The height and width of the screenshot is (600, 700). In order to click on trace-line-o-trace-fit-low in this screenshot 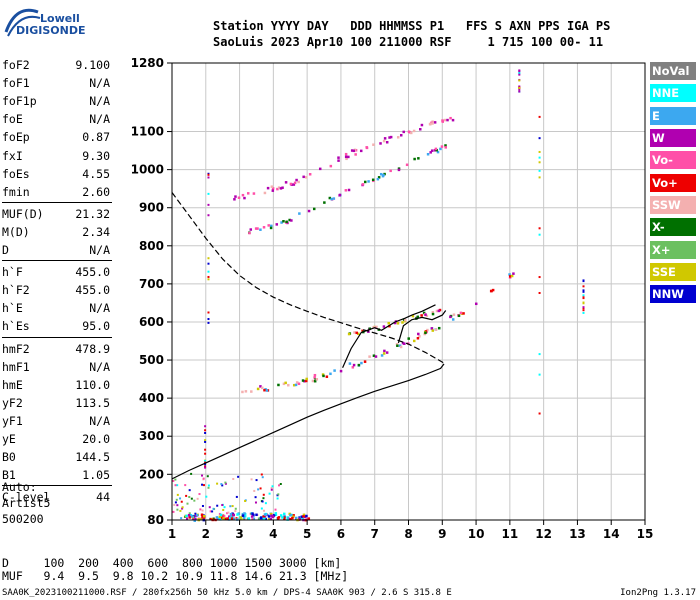, I will do `click(422, 327)`.